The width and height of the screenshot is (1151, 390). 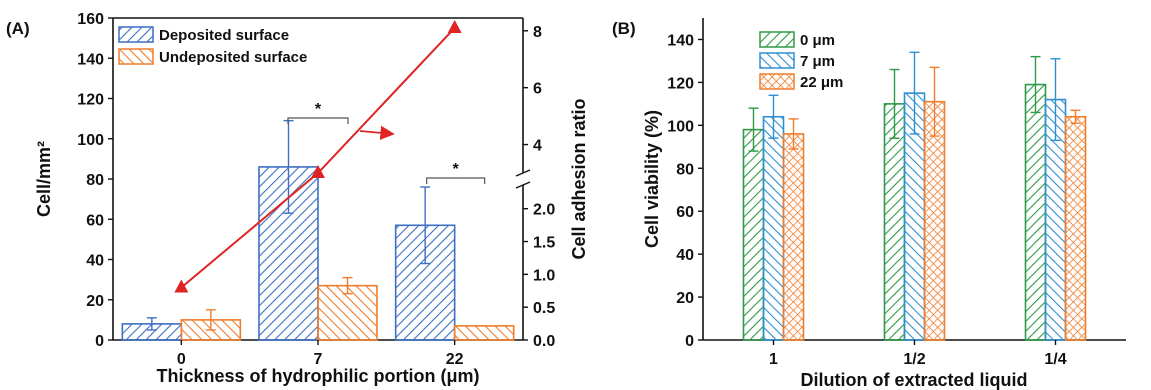 What do you see at coordinates (44, 179) in the screenshot?
I see `y-axis-title: Cell/mm²` at bounding box center [44, 179].